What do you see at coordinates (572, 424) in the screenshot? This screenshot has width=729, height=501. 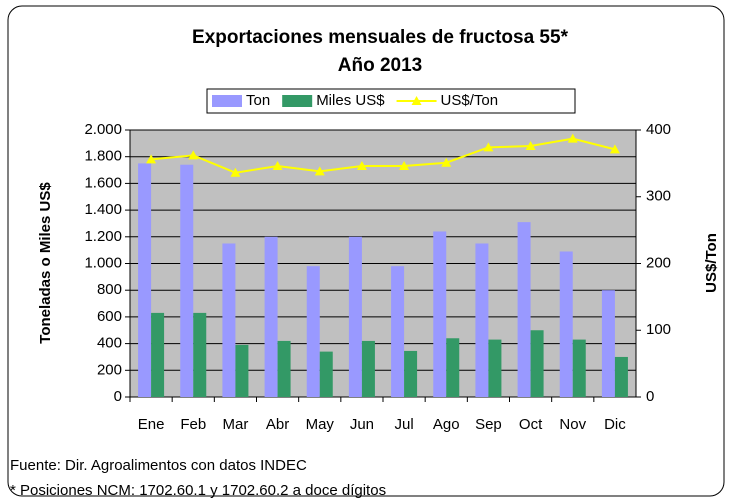 I see `x-tick-label: Nov` at bounding box center [572, 424].